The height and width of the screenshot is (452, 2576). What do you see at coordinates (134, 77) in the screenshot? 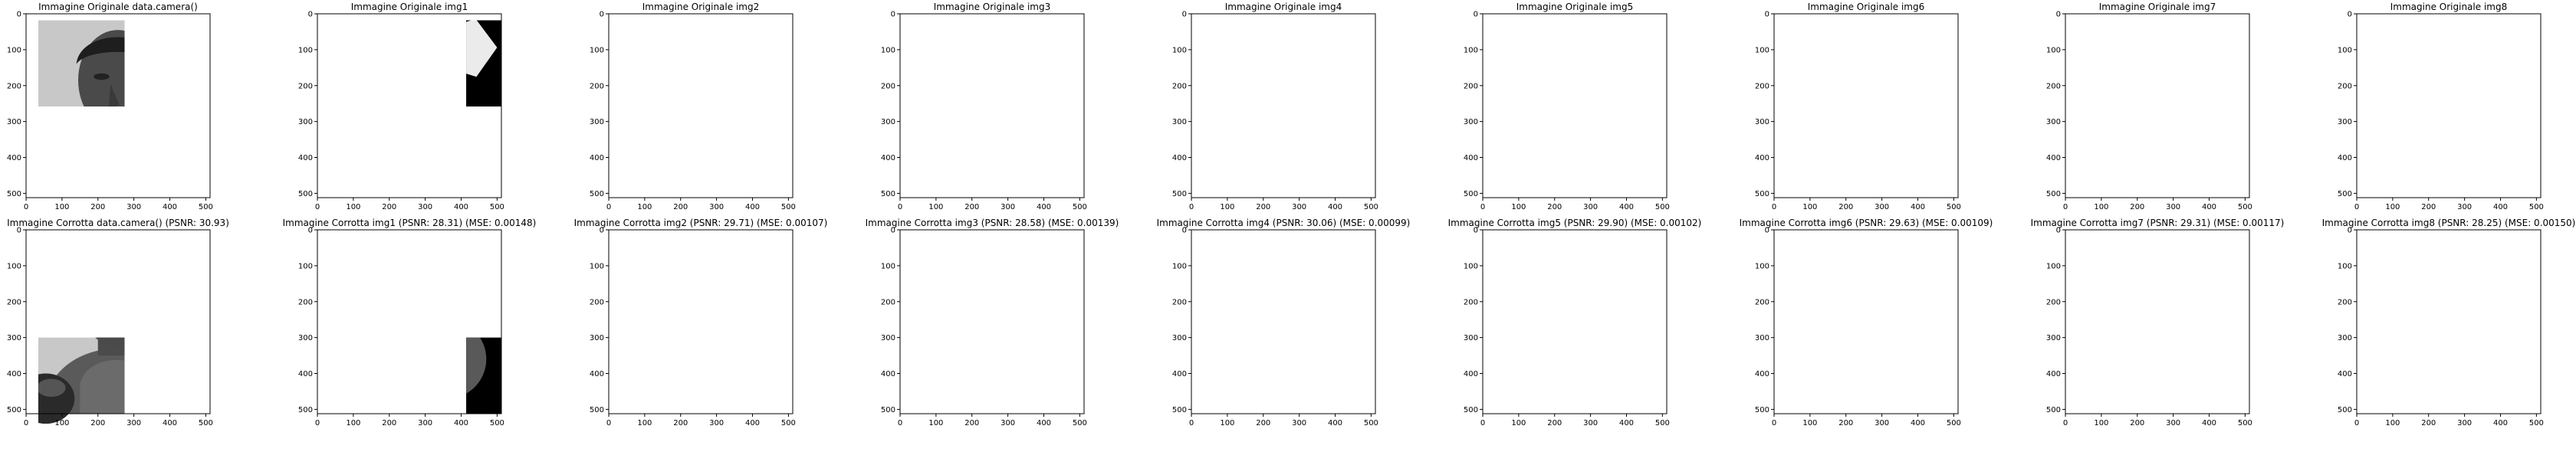
I see `photo-eye-right` at bounding box center [134, 77].